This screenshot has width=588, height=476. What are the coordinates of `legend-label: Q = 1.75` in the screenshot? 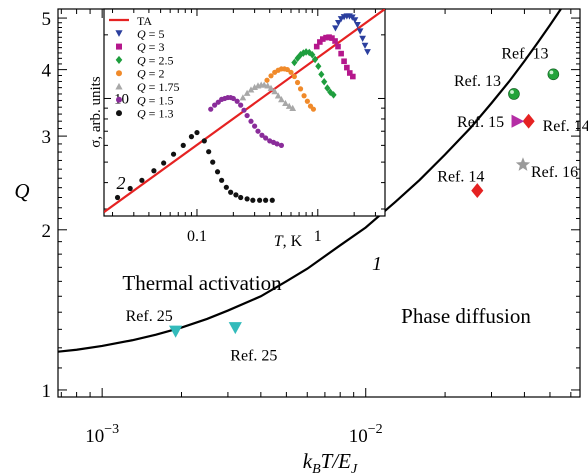 It's located at (158, 87).